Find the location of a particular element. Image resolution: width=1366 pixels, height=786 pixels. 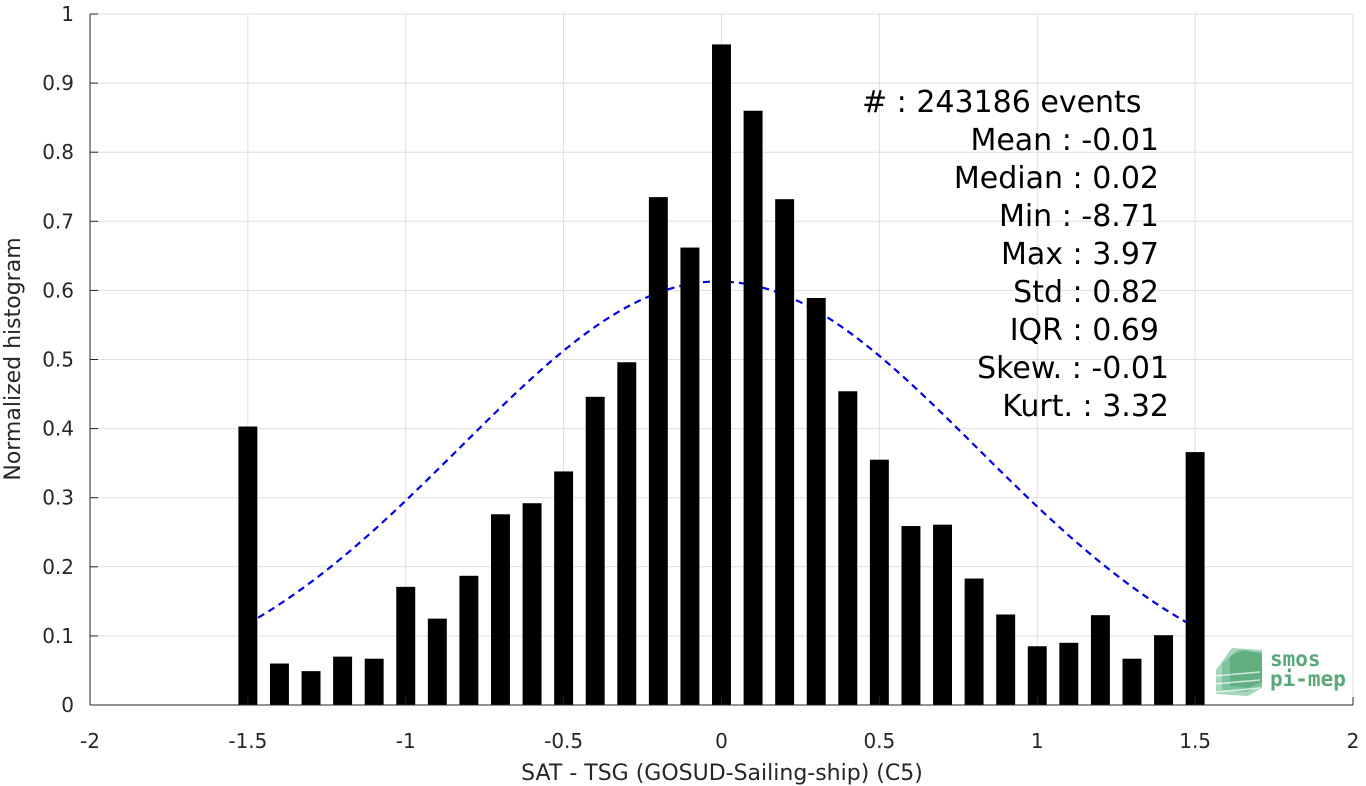

y-tick-labels: 0 0.1 0.2 0.3 0.4 0.5 0.6 0.7 0.8 0.9 1 is located at coordinates (58, 359).